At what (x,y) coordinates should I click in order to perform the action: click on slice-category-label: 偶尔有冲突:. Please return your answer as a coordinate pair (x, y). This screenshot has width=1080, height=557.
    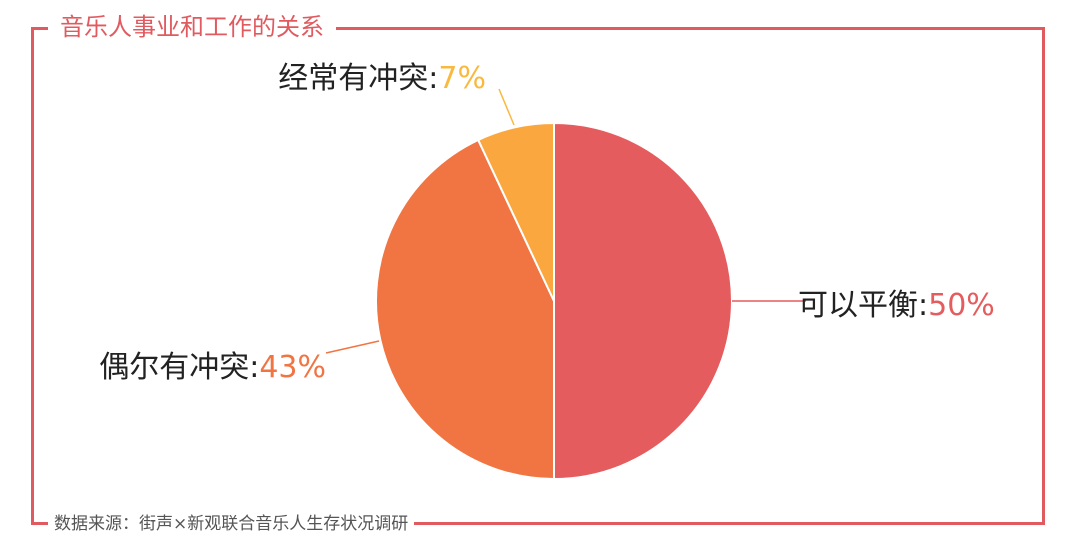
    Looking at the image, I should click on (179, 367).